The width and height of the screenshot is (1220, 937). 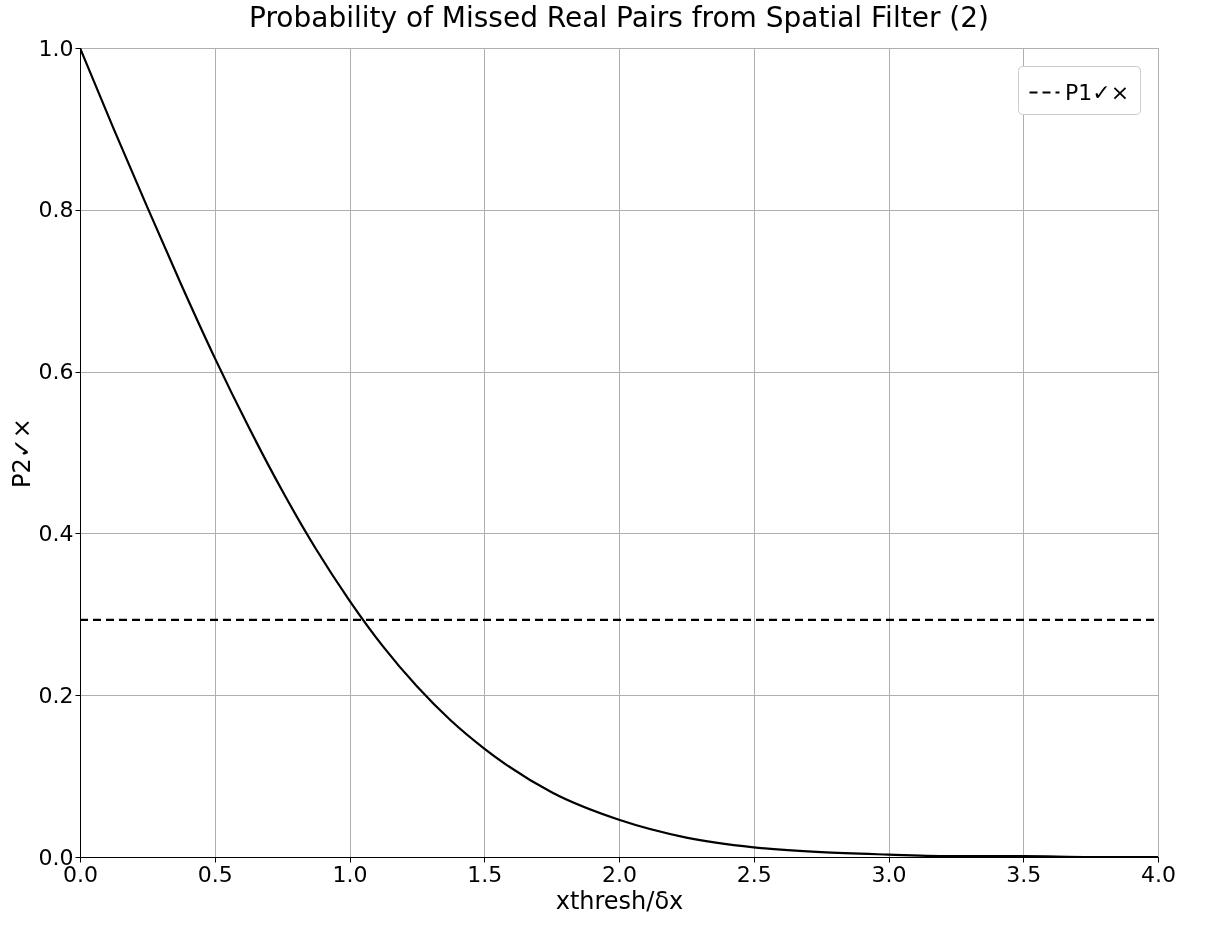 What do you see at coordinates (56, 372) in the screenshot?
I see `y-tick-label: 0.6` at bounding box center [56, 372].